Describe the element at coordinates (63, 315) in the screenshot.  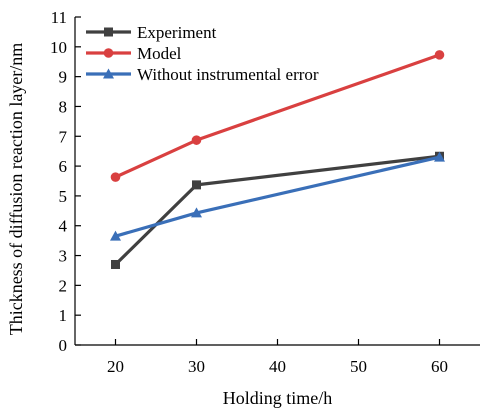
I see `y-tick-label: 1` at that location.